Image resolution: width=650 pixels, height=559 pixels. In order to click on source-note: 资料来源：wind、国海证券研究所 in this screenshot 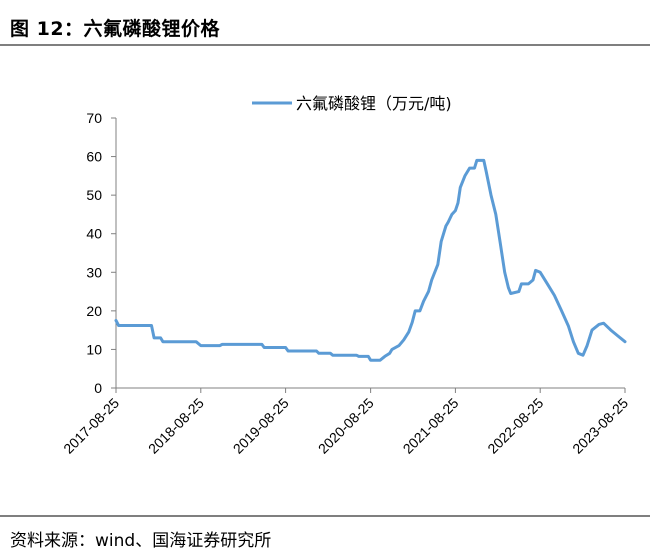, I will do `click(141, 541)`.